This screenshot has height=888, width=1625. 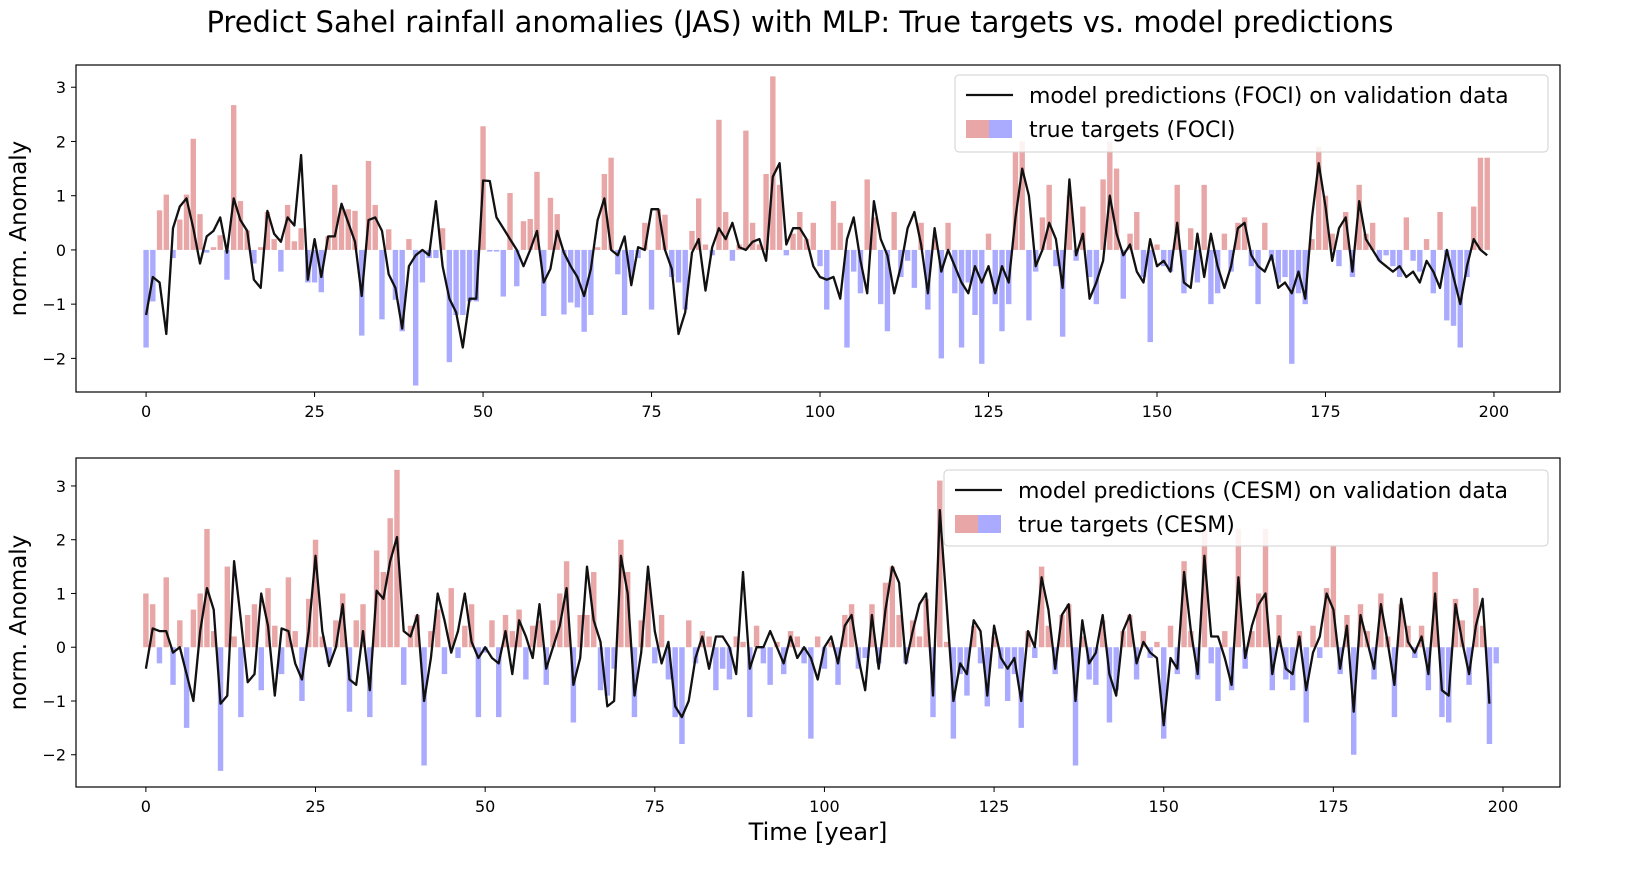 I want to click on x-tick-label: 100, so click(x=824, y=806).